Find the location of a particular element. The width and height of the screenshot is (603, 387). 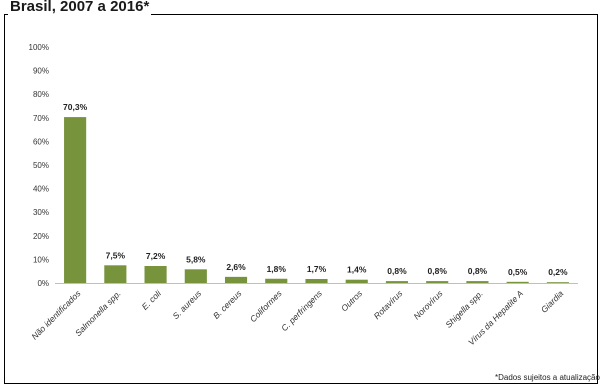

y-tick-label: 90% is located at coordinates (41, 71).